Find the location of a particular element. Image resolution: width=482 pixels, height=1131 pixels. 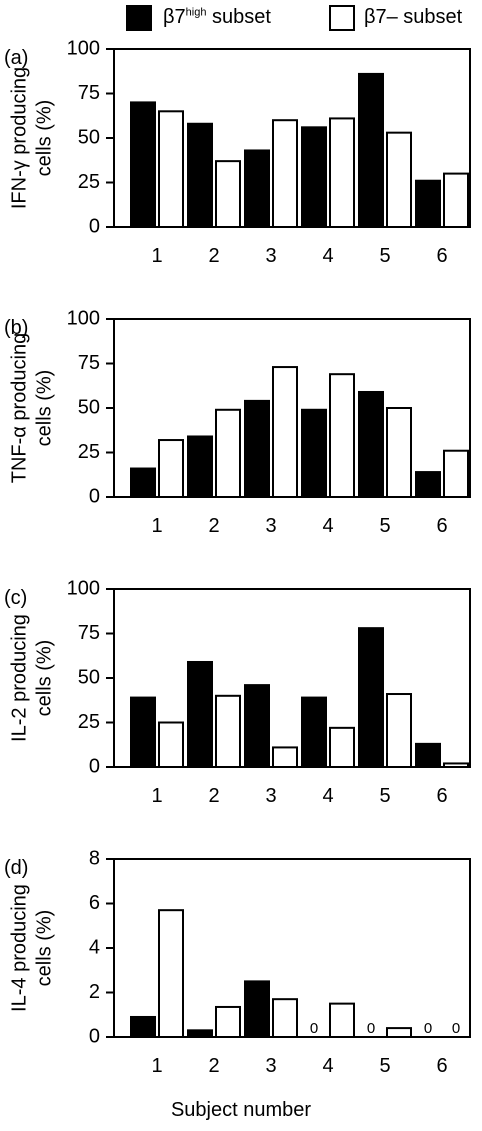

bar-b-subject5-series1 is located at coordinates (371, 444).